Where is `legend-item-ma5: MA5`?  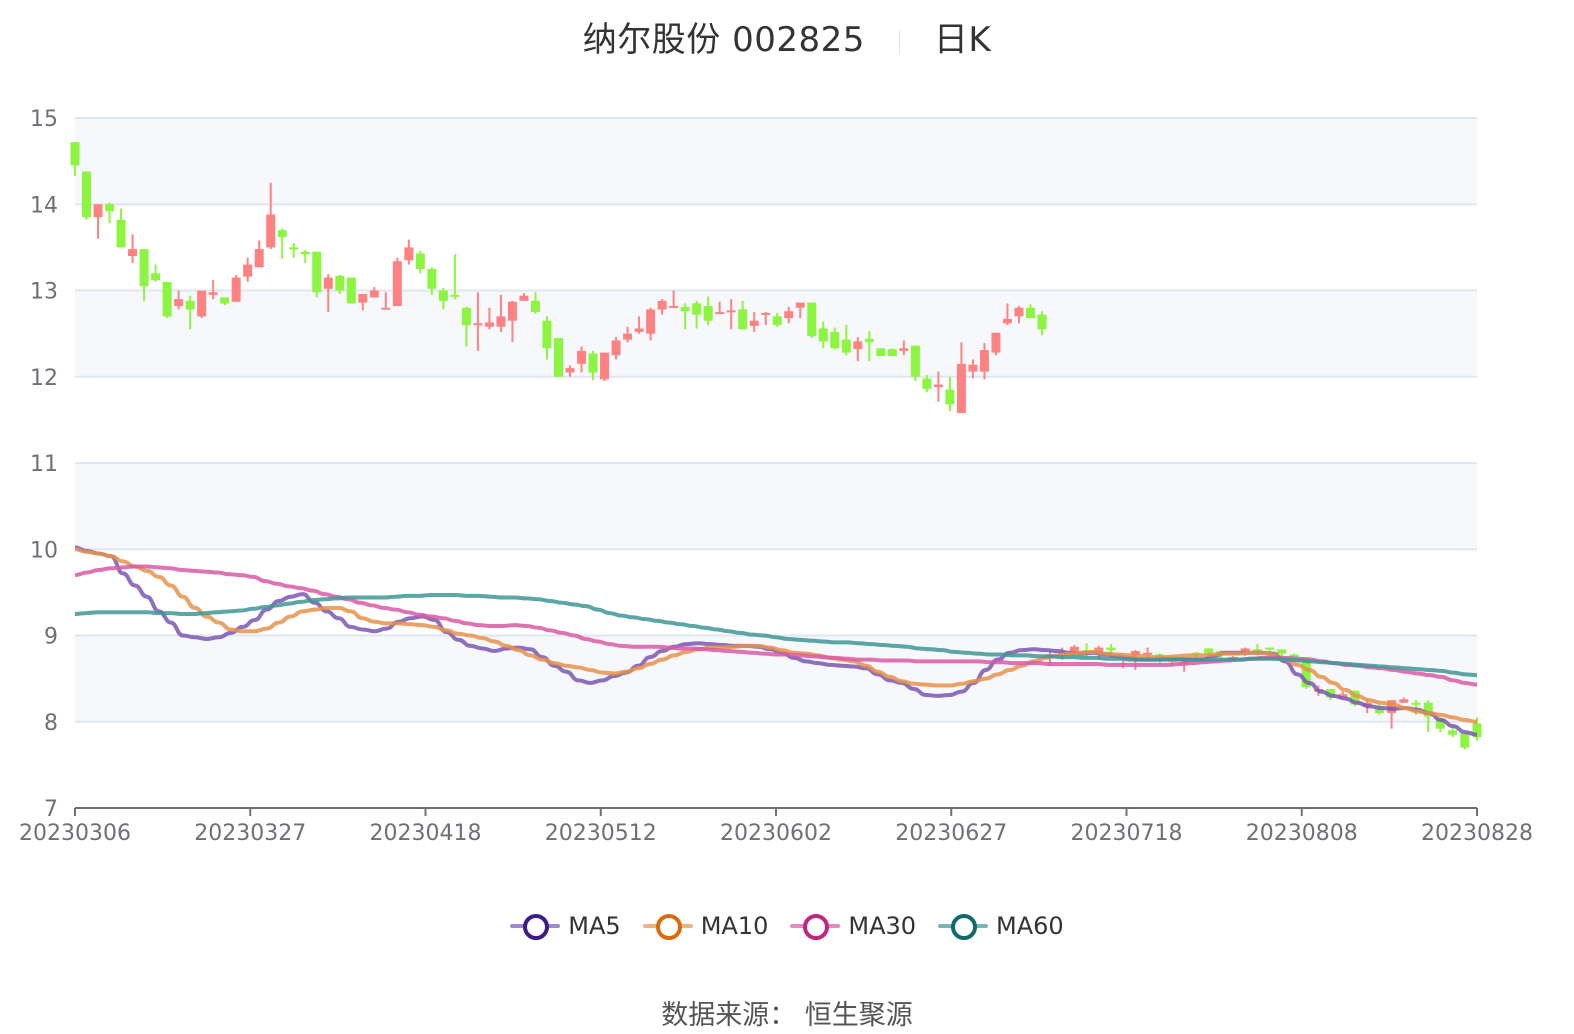
legend-item-ma5: MA5 is located at coordinates (565, 926).